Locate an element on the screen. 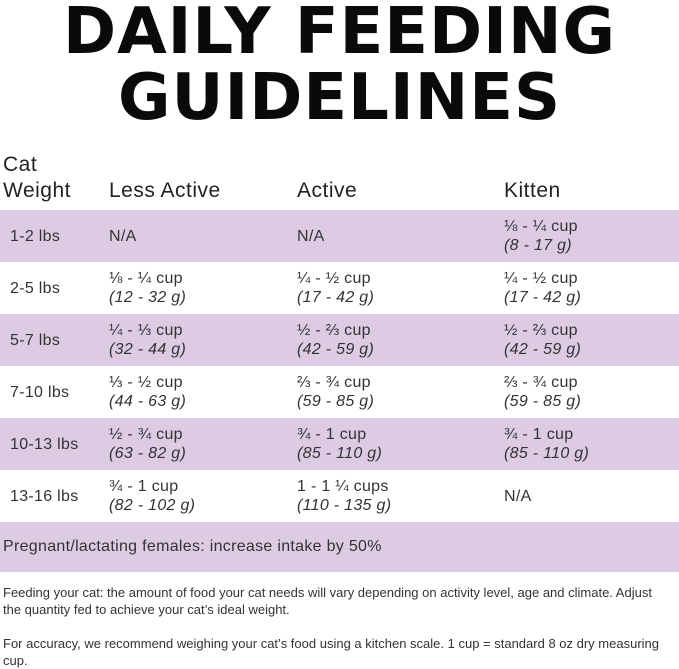  weight-cell: 10-13 lbs is located at coordinates (44, 444).